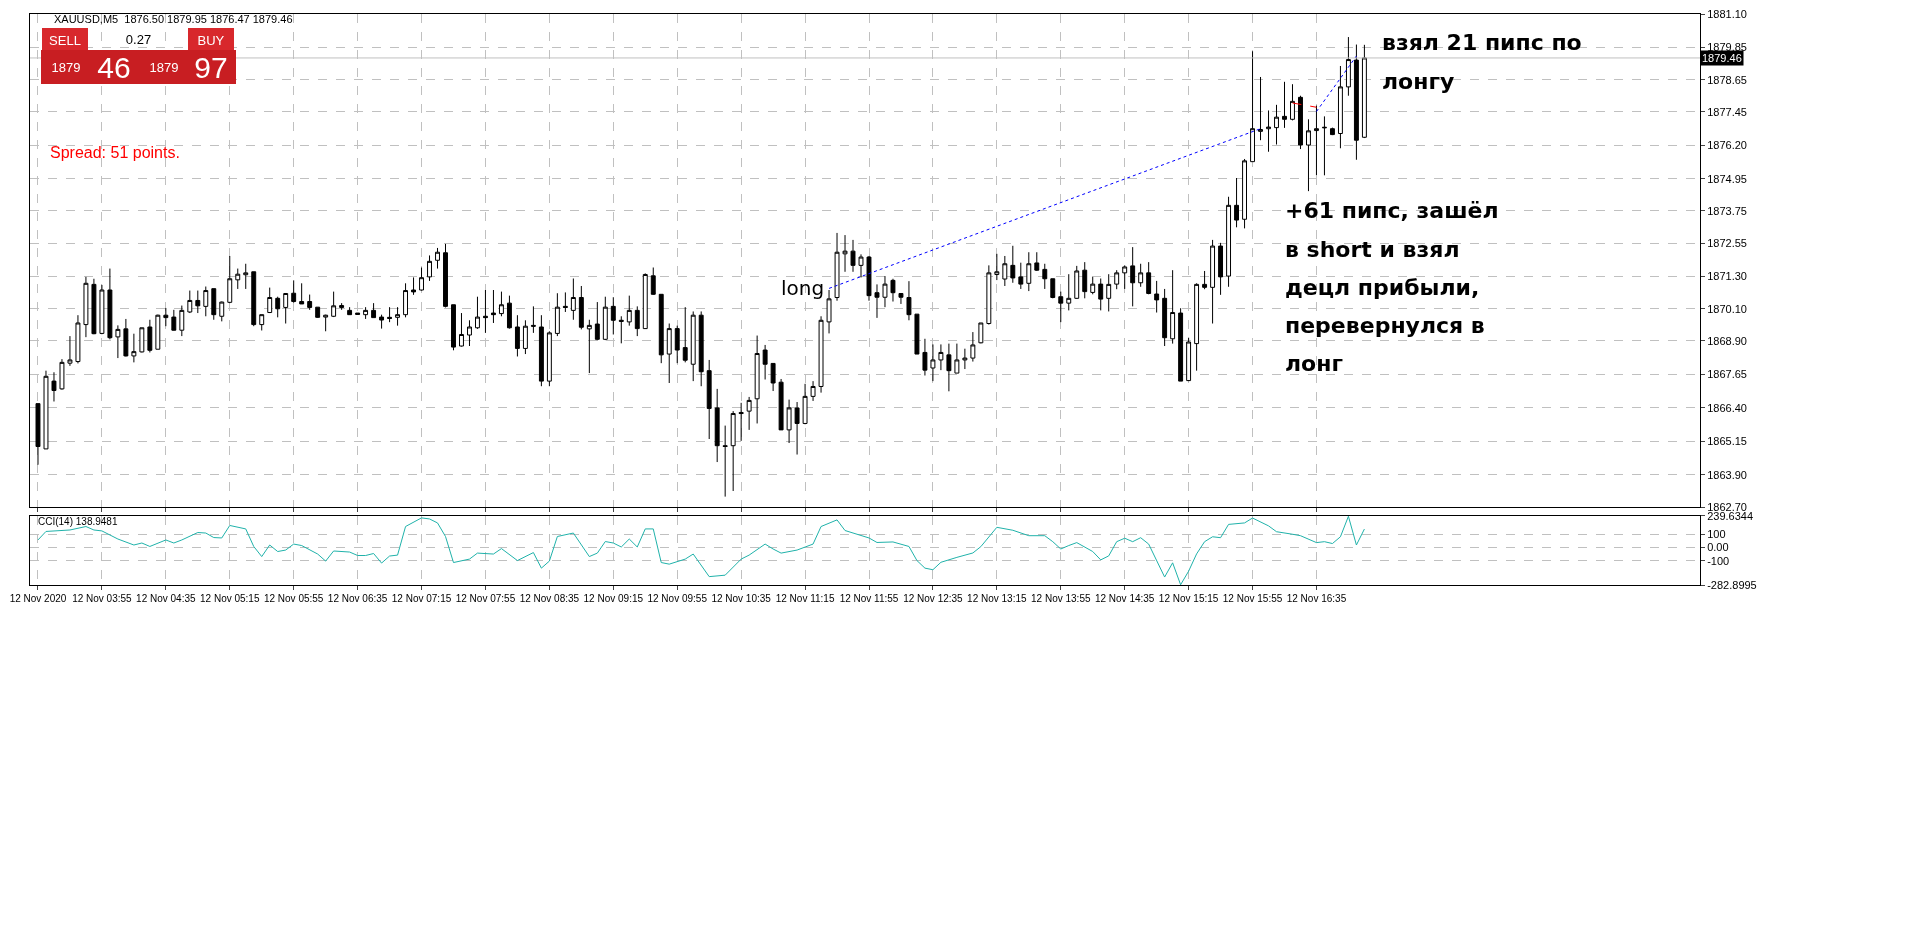  What do you see at coordinates (1727, 111) in the screenshot?
I see `y-tick-label: 1877.45` at bounding box center [1727, 111].